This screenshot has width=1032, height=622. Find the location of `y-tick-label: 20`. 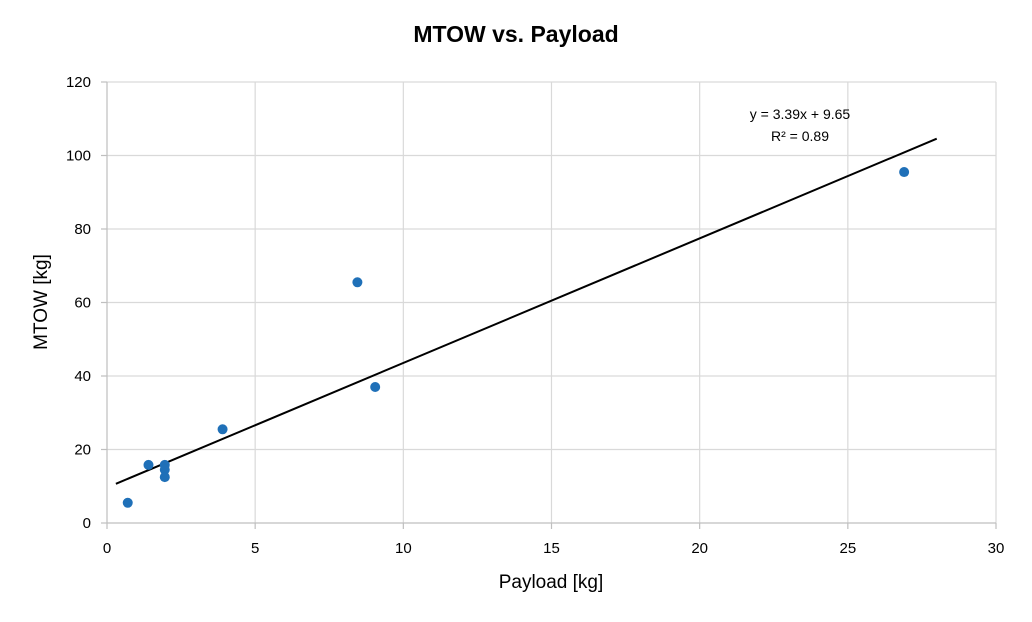

y-tick-label: 20 is located at coordinates (82, 450).